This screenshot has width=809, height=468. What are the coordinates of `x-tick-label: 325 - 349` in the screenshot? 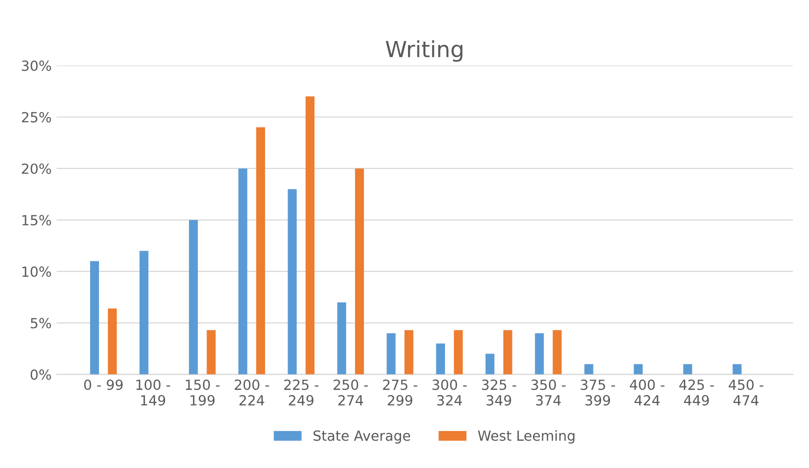 It's located at (499, 393).